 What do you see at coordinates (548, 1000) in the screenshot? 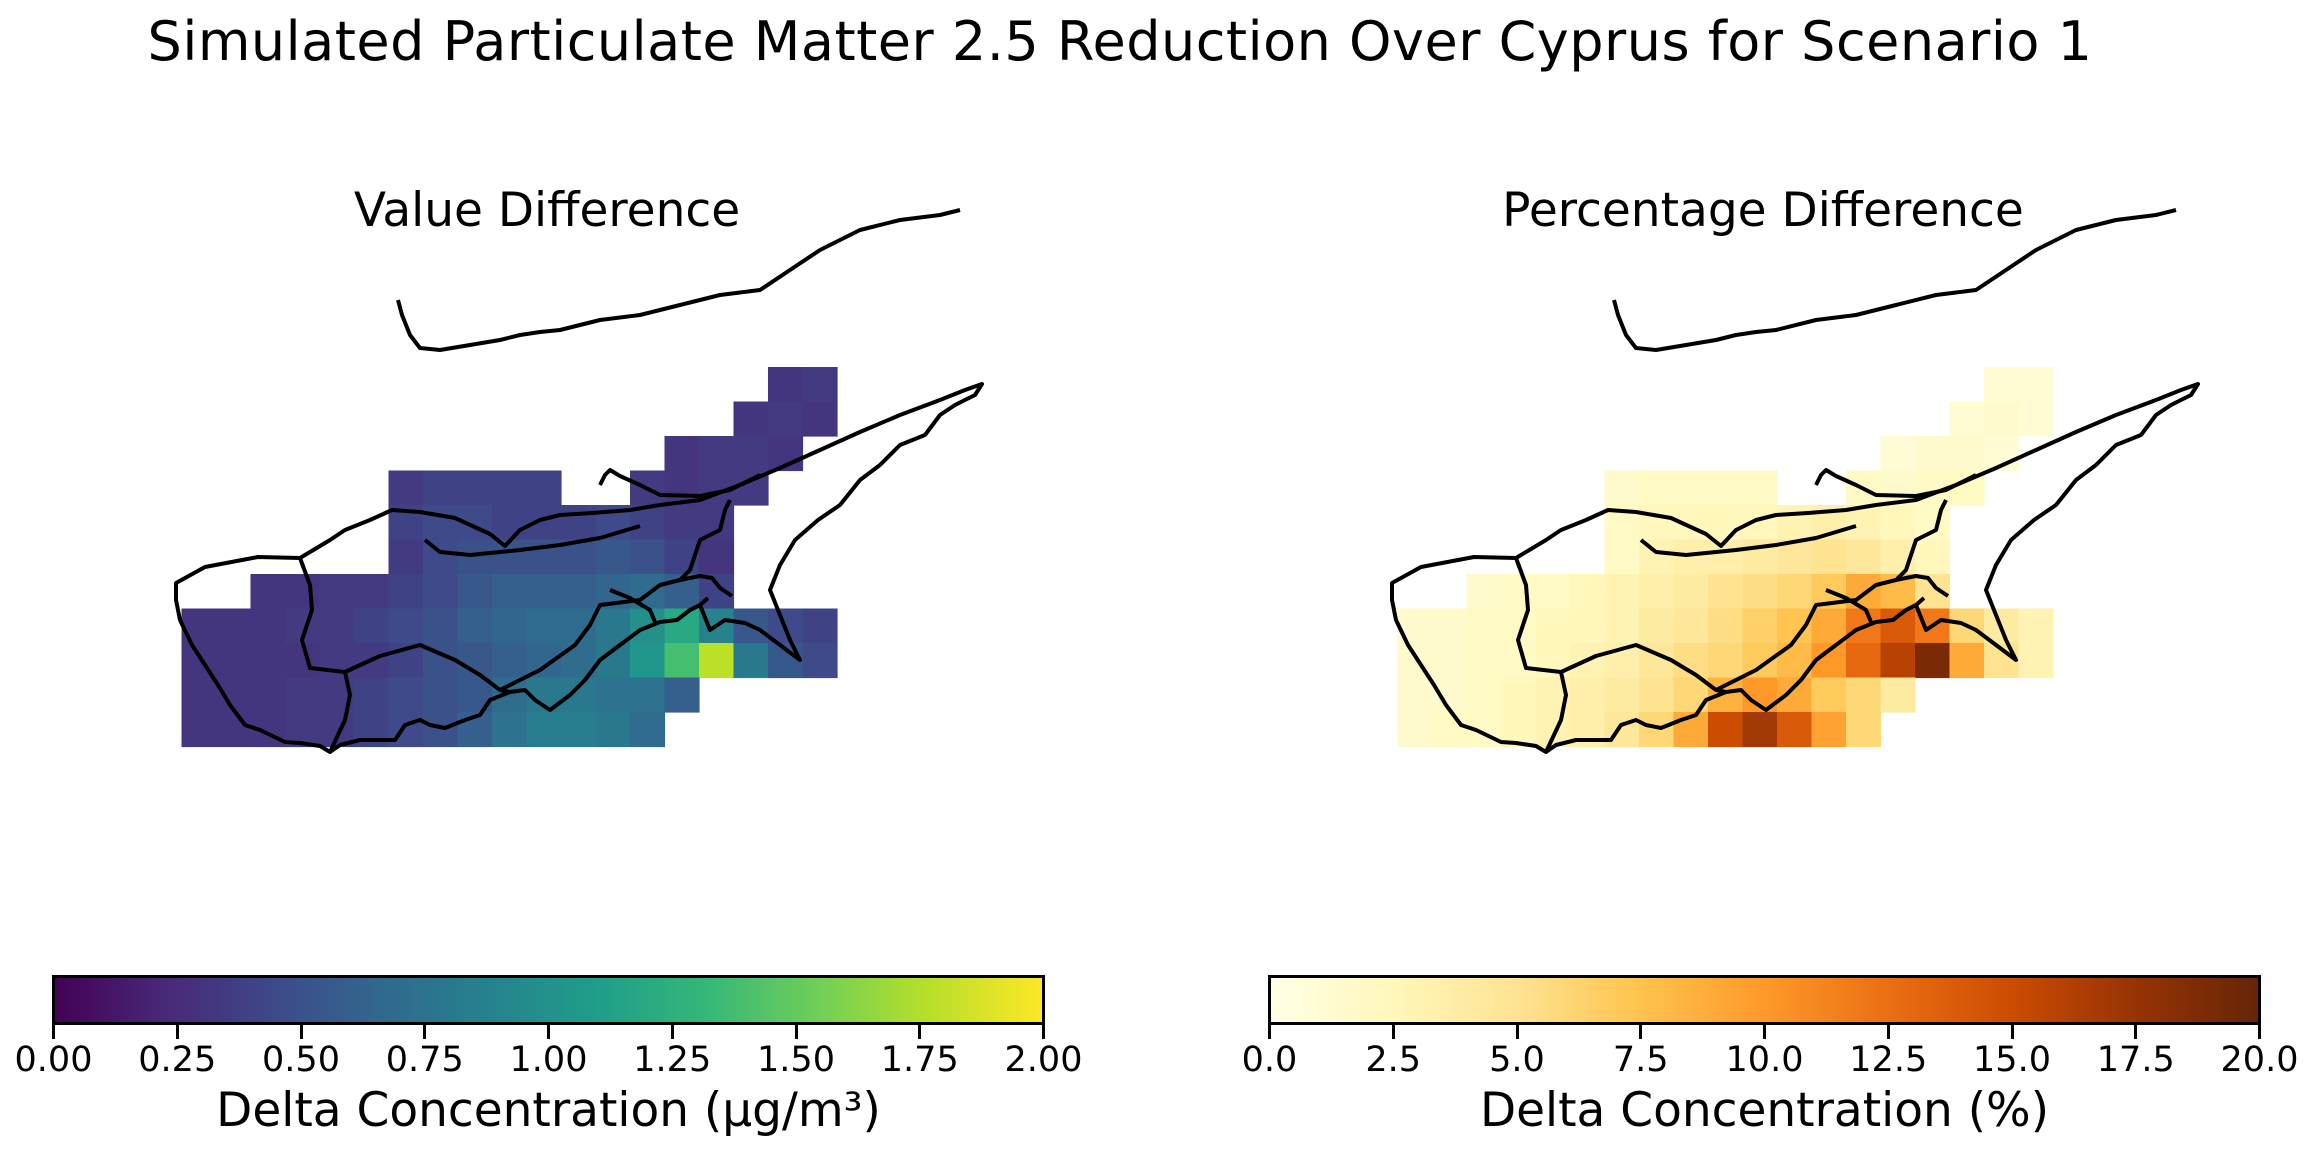
I see `colorbar-value-difference` at bounding box center [548, 1000].